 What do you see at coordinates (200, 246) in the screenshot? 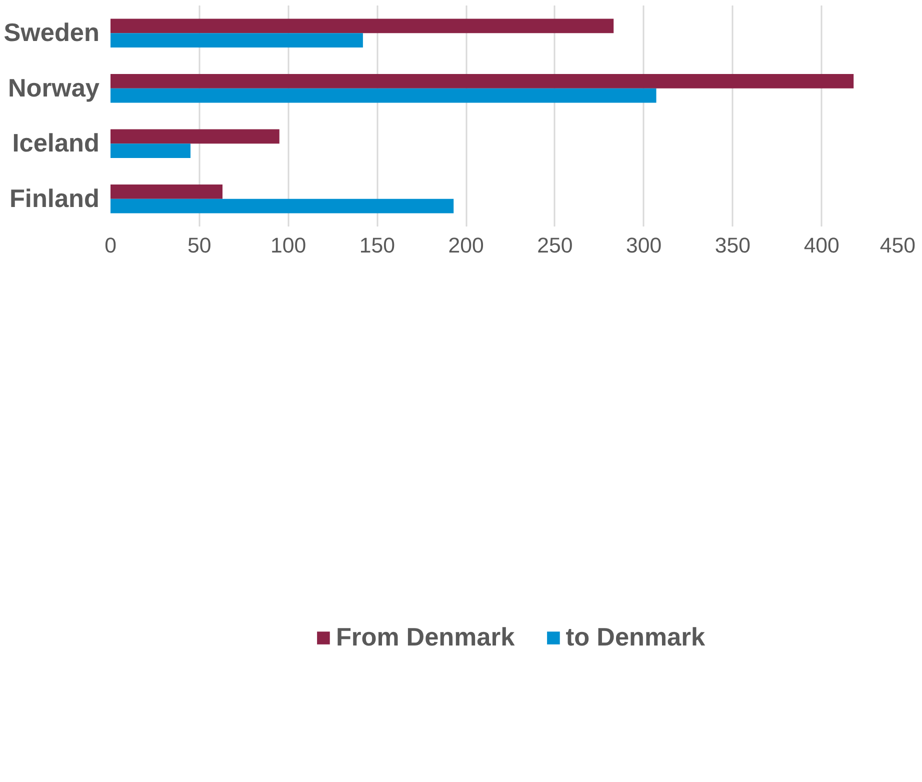
I see `x-tick-label: 50` at bounding box center [200, 246].